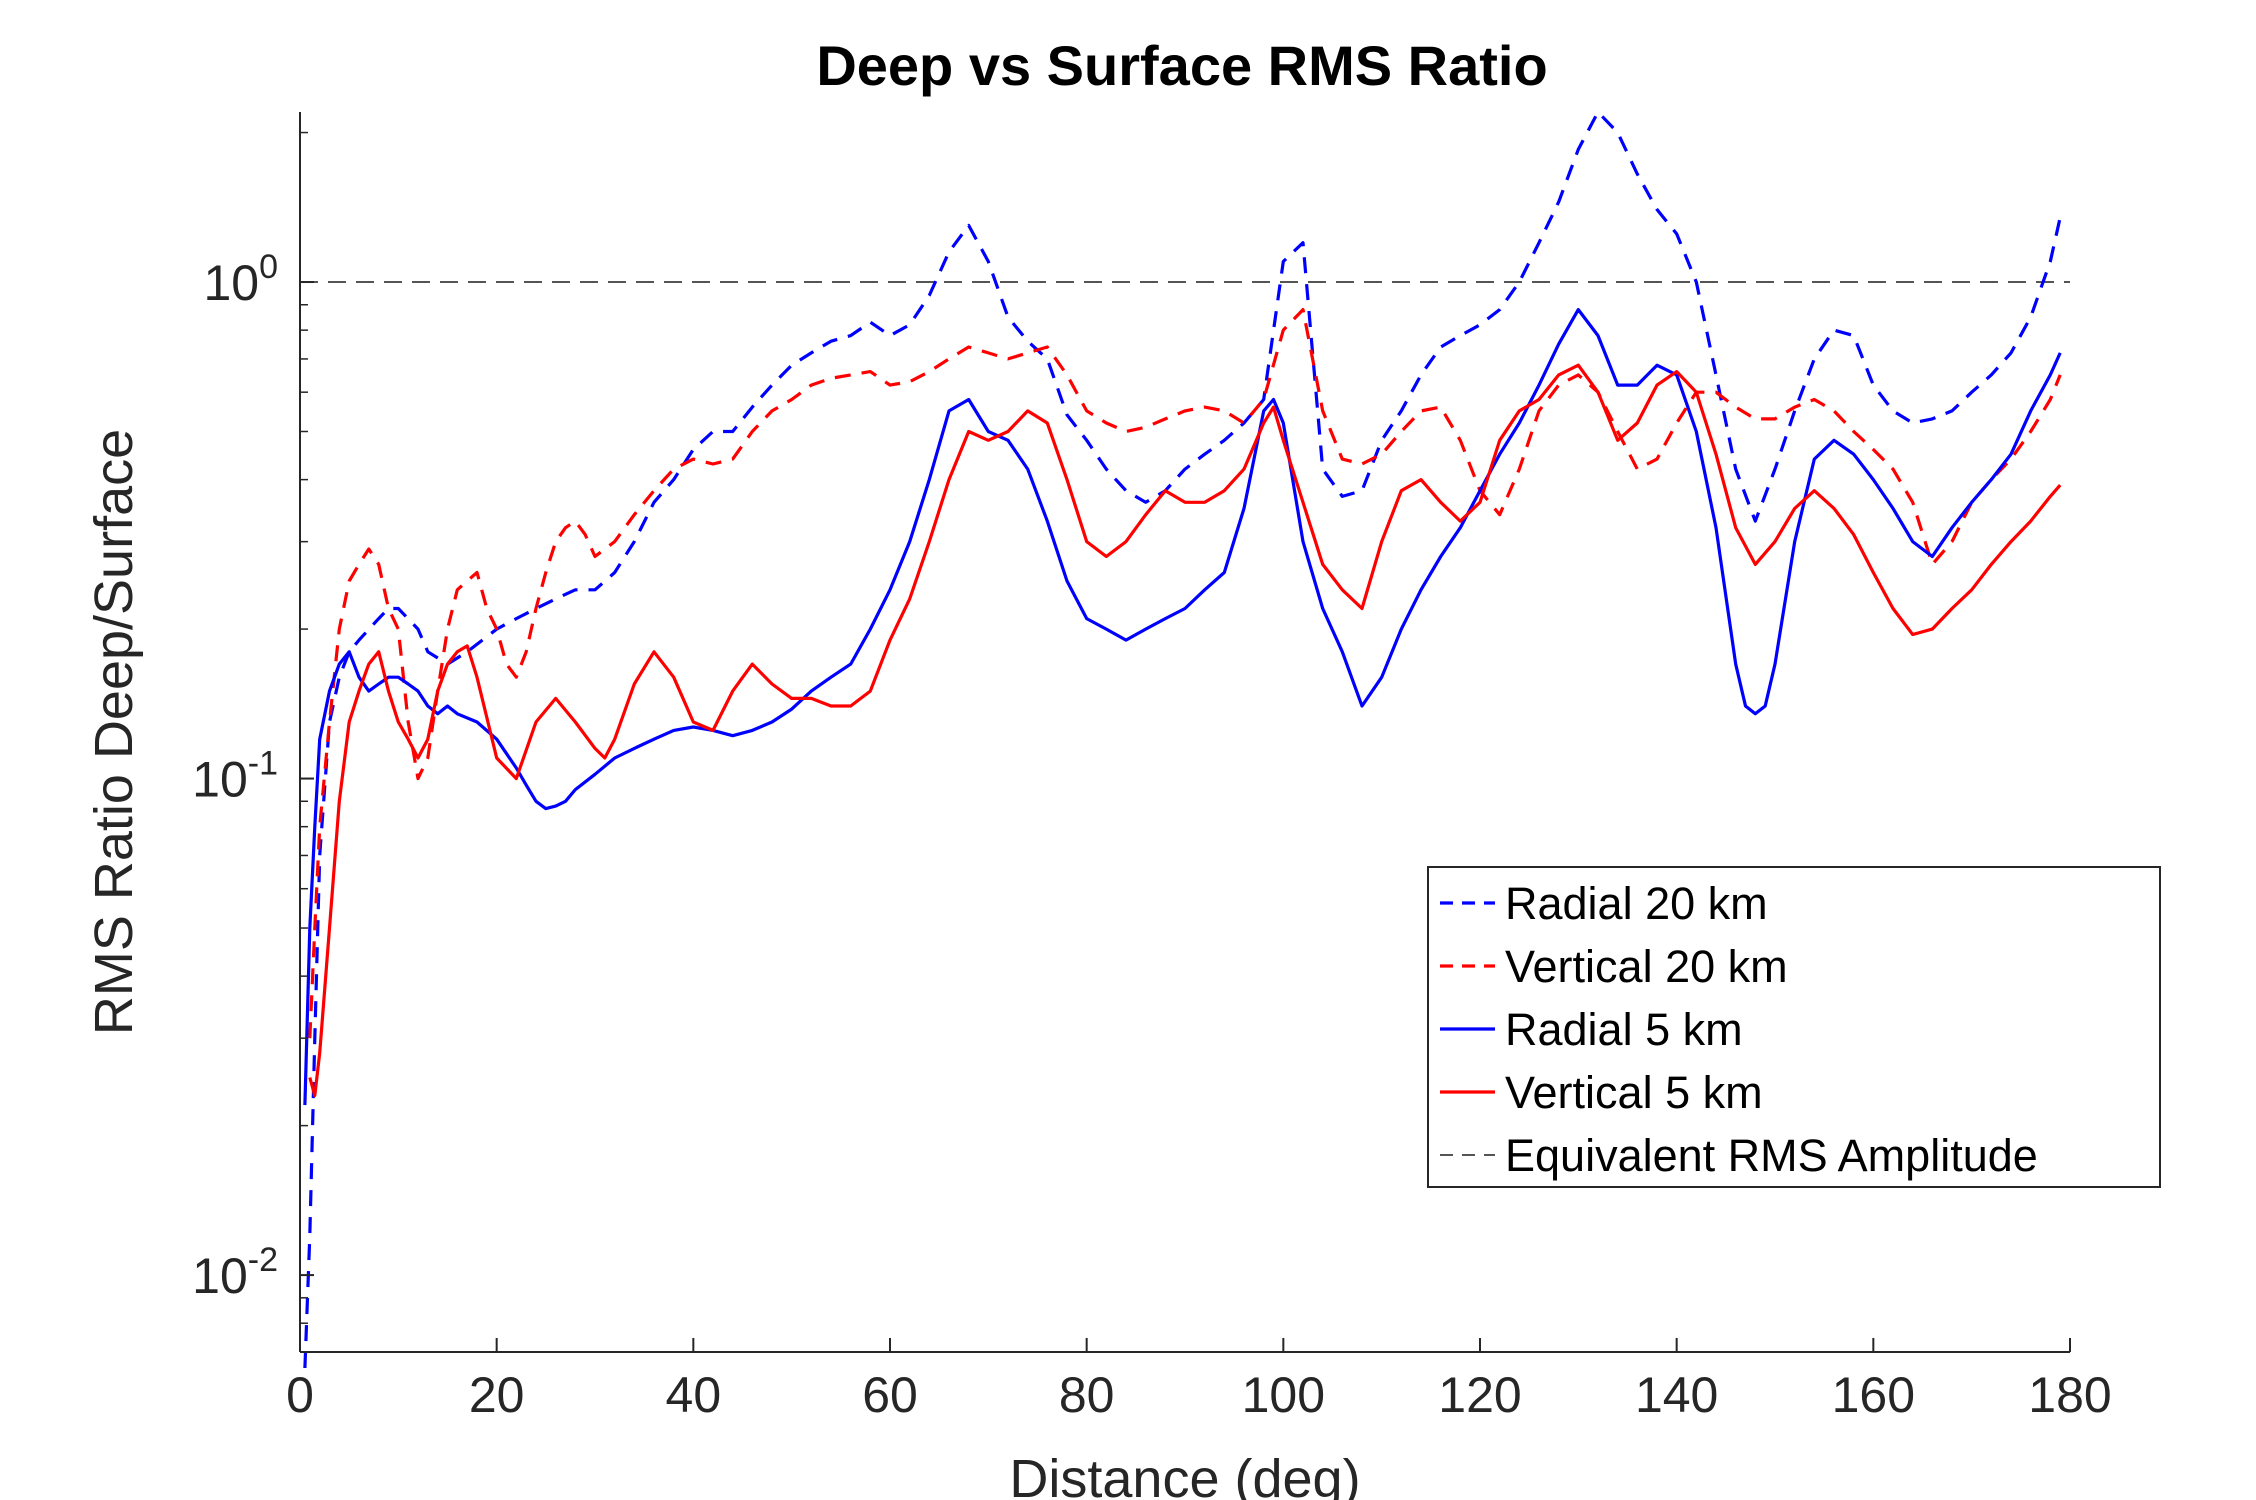  Describe the element at coordinates (235, 1272) in the screenshot. I see `y-tick-label: 10⁻²` at that location.